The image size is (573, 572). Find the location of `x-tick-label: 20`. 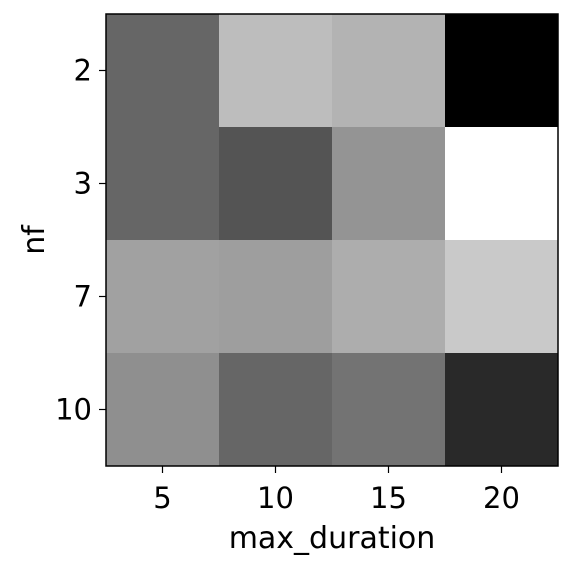

x-tick-label: 20 is located at coordinates (501, 498).